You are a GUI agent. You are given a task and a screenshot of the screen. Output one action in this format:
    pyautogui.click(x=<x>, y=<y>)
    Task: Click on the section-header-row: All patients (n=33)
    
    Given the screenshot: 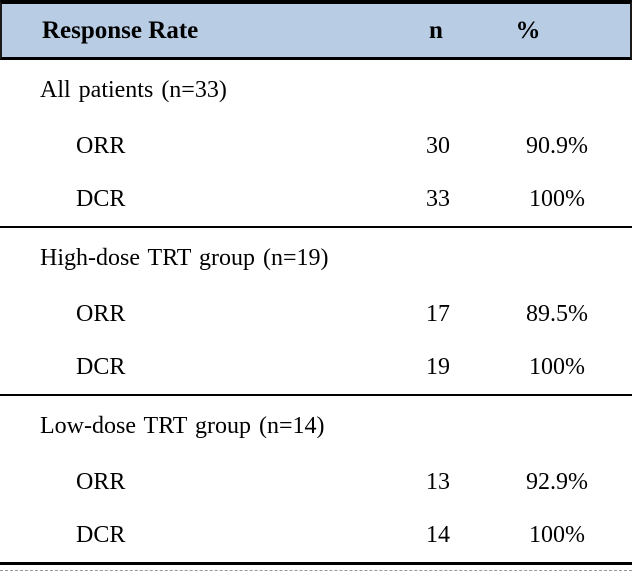 What is the action you would take?
    pyautogui.click(x=316, y=90)
    